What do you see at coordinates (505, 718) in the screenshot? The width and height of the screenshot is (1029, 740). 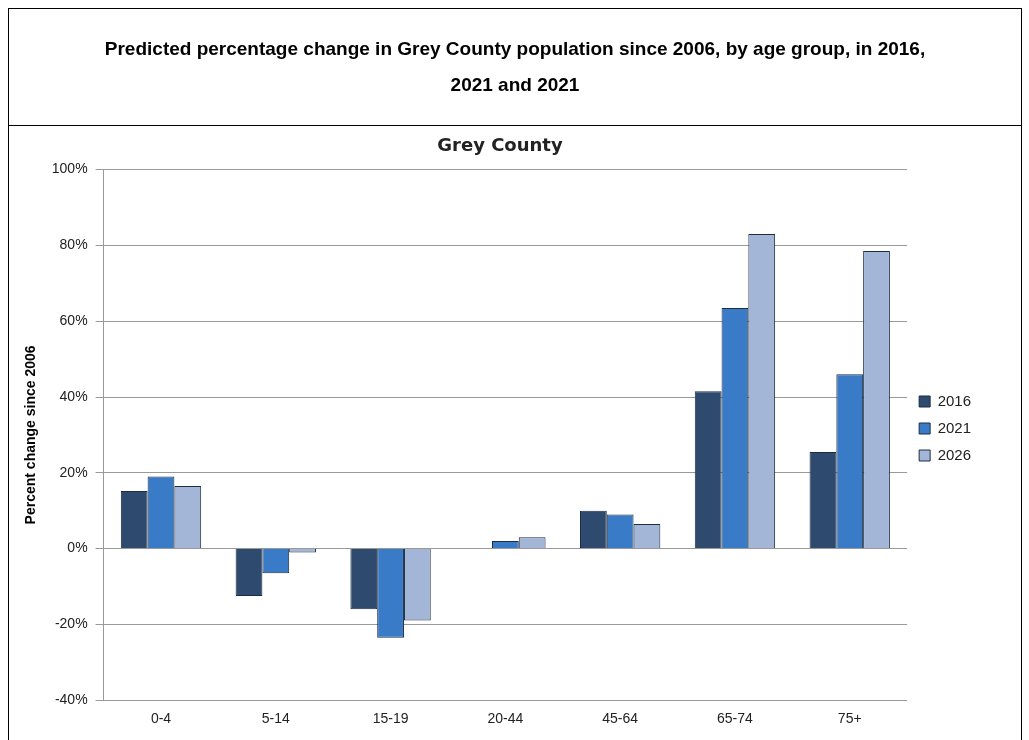 I see `x-tick-label: 20-44` at bounding box center [505, 718].